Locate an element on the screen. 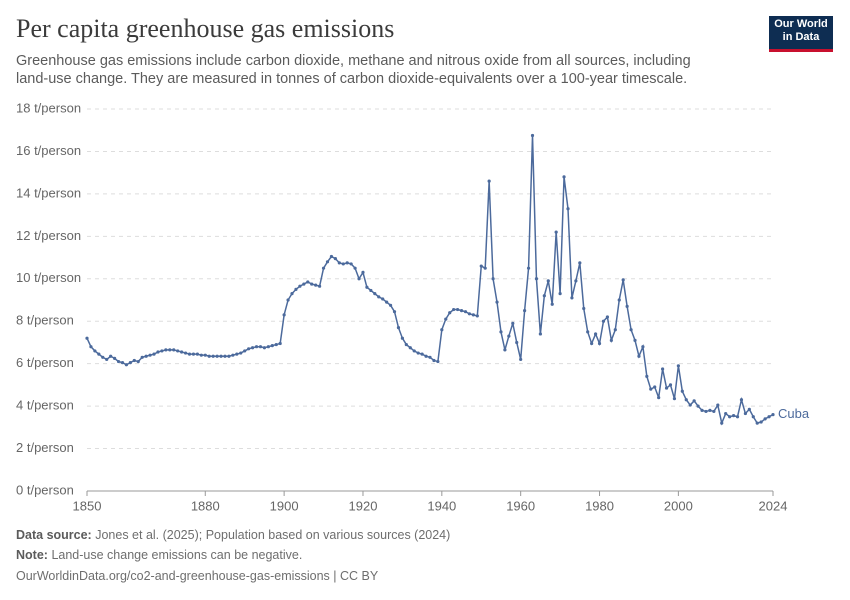 This screenshot has height=600, width=850. x-tick-label: 1980 is located at coordinates (599, 505).